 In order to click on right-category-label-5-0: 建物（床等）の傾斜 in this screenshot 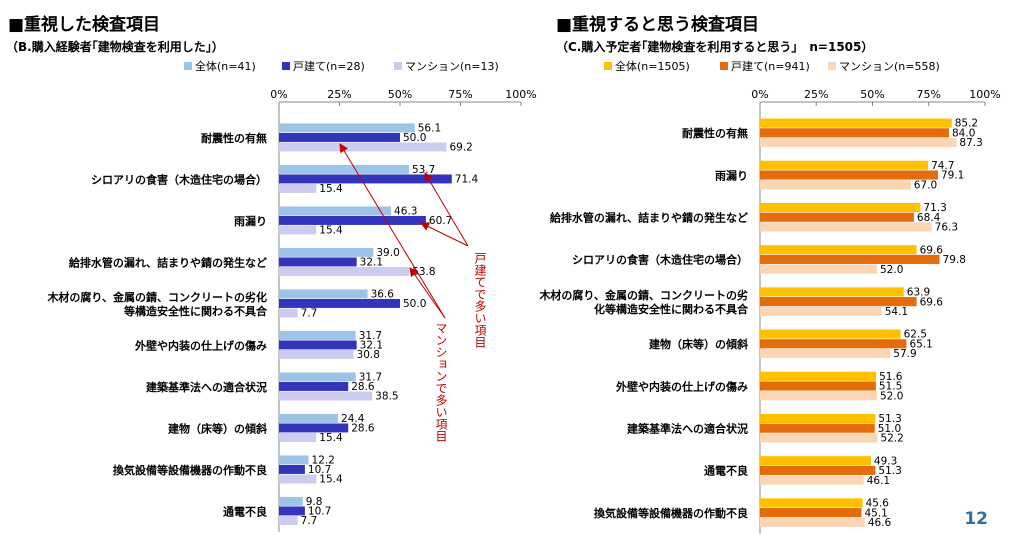, I will do `click(698, 344)`.